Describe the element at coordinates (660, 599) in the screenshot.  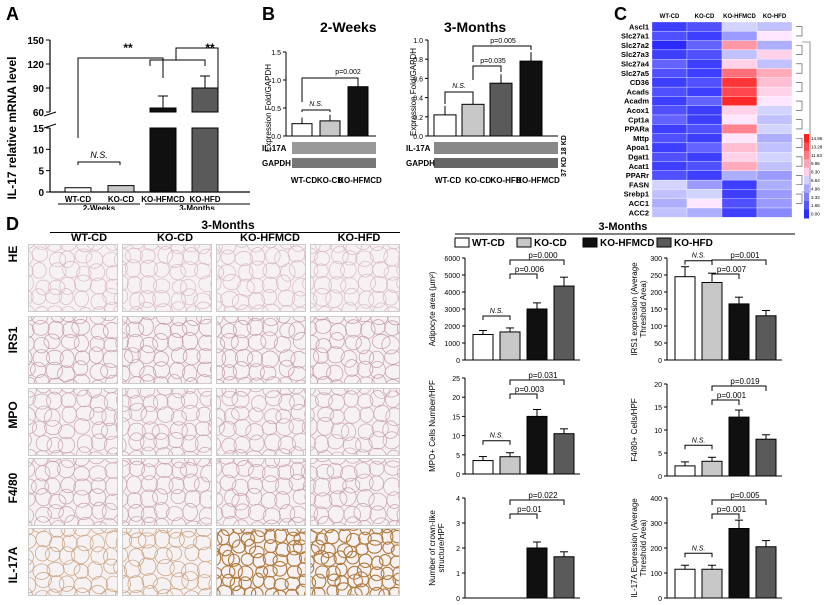
I see `panel-d-chart-ytick-label: 0` at that location.